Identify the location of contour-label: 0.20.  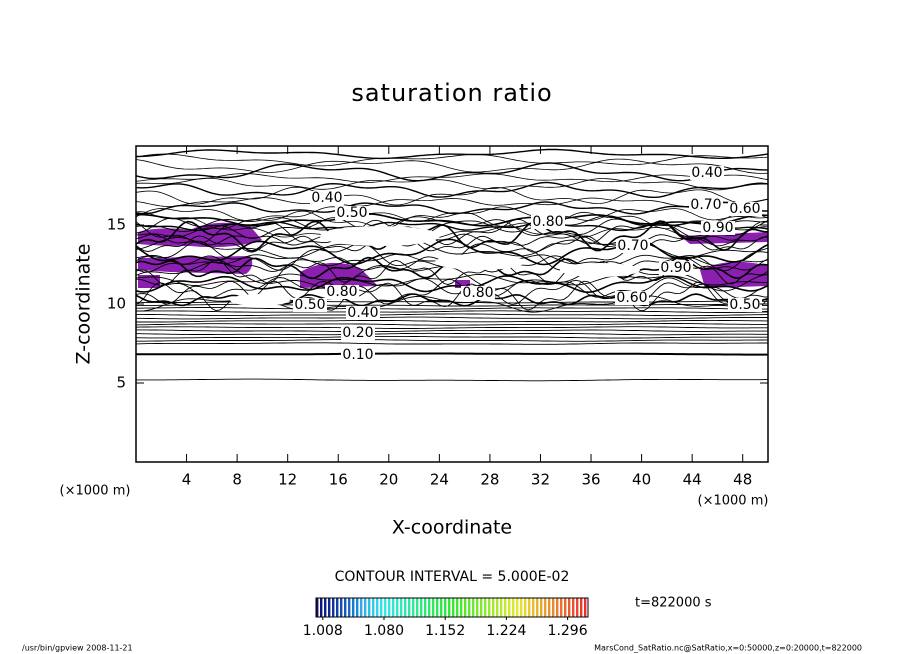
(357, 333).